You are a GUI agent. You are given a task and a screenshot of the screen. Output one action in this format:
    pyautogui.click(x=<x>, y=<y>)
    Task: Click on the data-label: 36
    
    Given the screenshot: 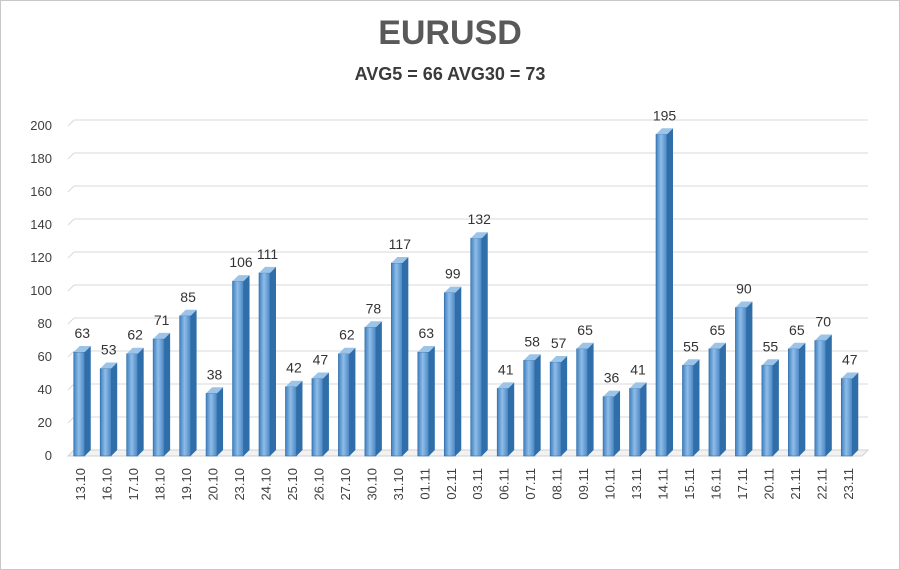 What is the action you would take?
    pyautogui.click(x=612, y=378)
    